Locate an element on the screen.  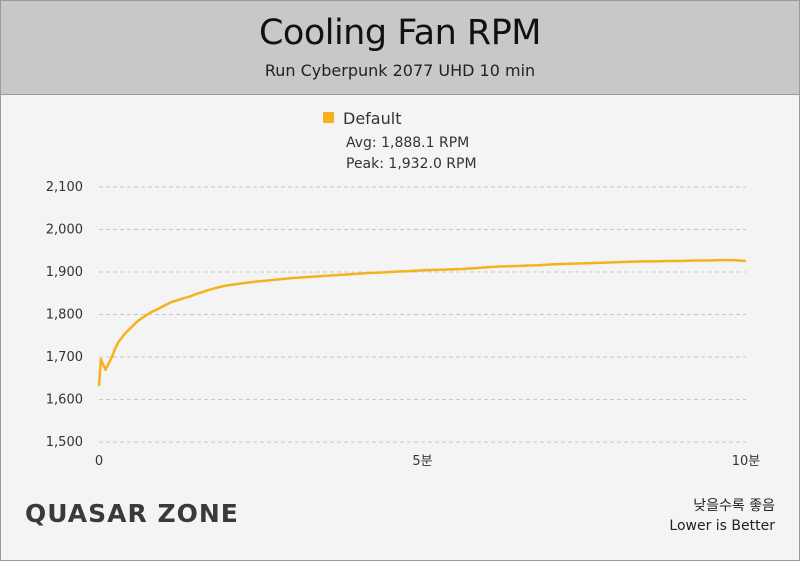
logo-text: QUASAR ZONE is located at coordinates (132, 513).